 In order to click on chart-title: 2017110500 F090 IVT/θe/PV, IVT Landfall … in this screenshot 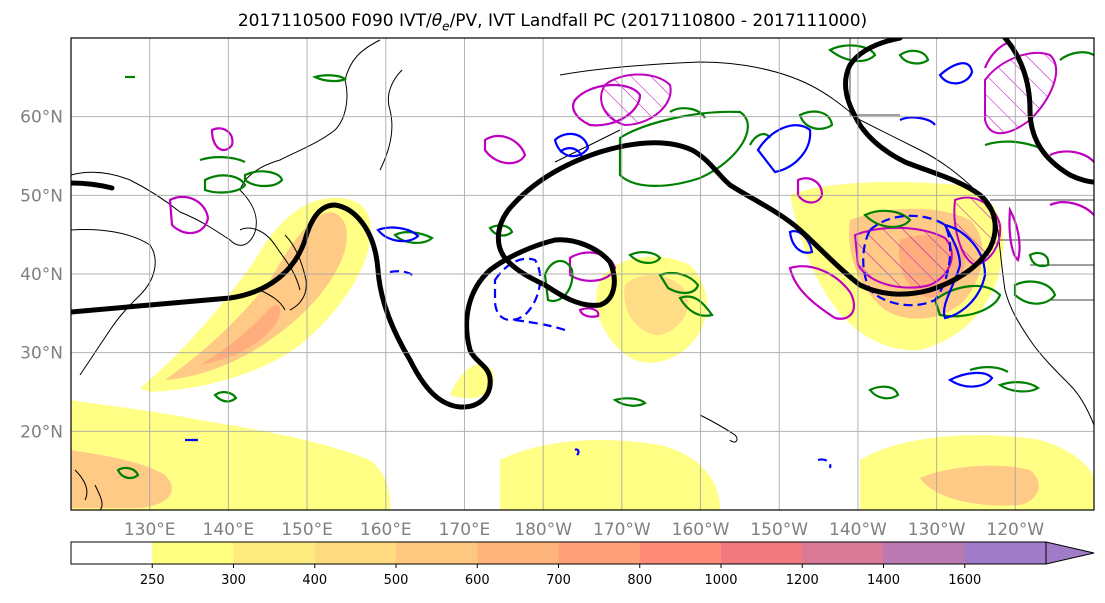, I will do `click(552, 16)`.